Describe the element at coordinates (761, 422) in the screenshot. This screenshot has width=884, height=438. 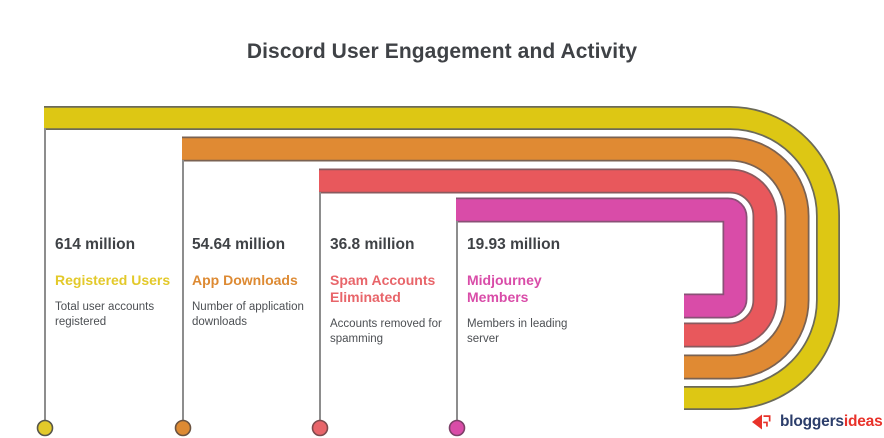
I see `play-bolt-icon` at that location.